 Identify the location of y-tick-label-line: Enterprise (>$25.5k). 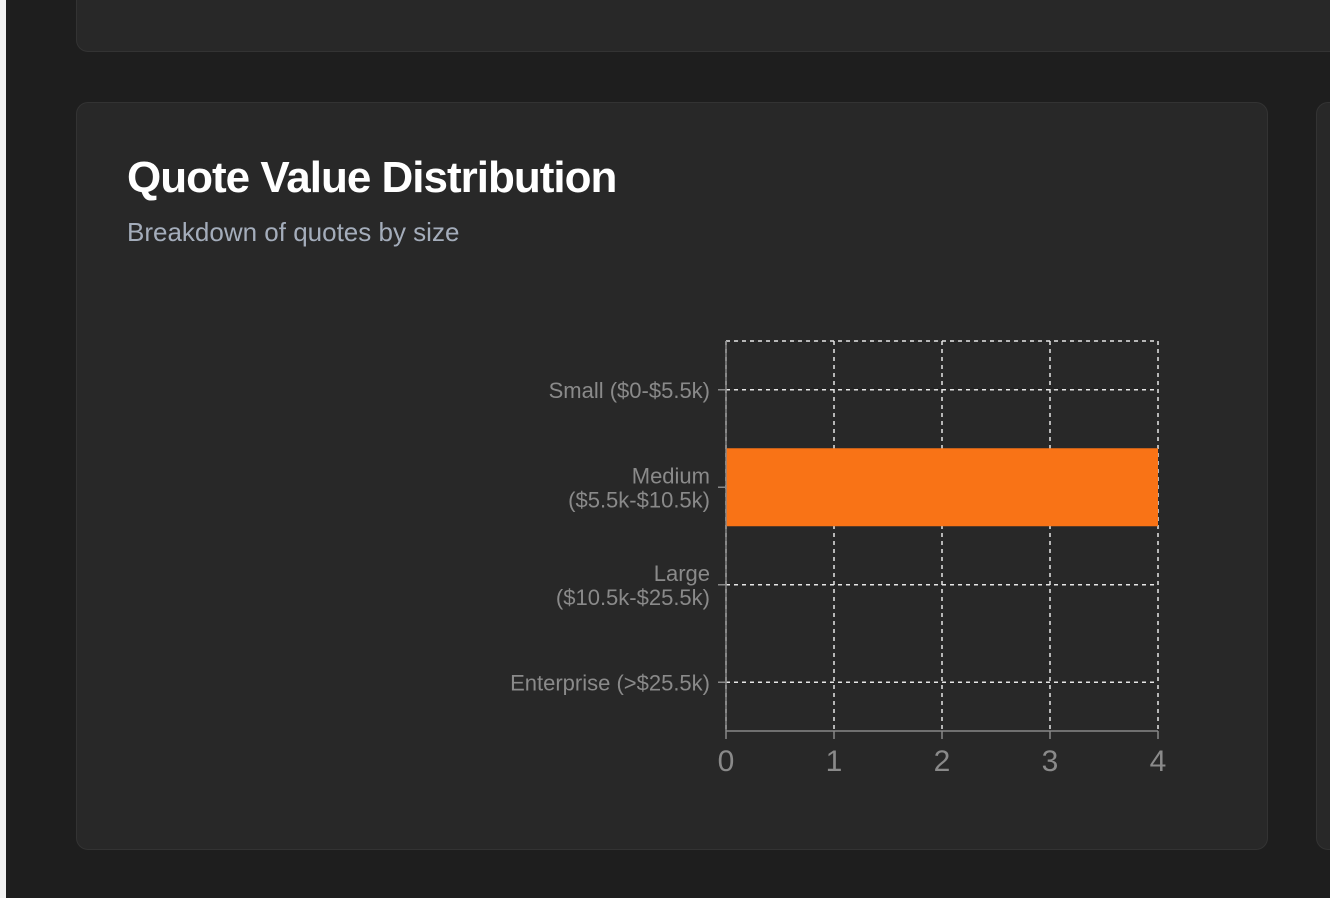
(610, 682).